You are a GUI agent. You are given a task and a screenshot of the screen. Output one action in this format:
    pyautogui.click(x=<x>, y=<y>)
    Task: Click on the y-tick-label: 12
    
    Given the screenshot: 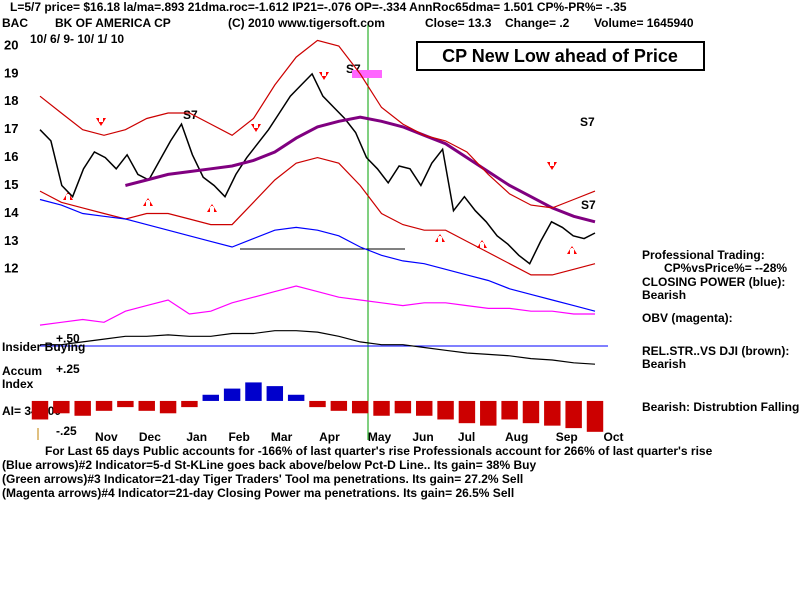 What is the action you would take?
    pyautogui.click(x=11, y=268)
    